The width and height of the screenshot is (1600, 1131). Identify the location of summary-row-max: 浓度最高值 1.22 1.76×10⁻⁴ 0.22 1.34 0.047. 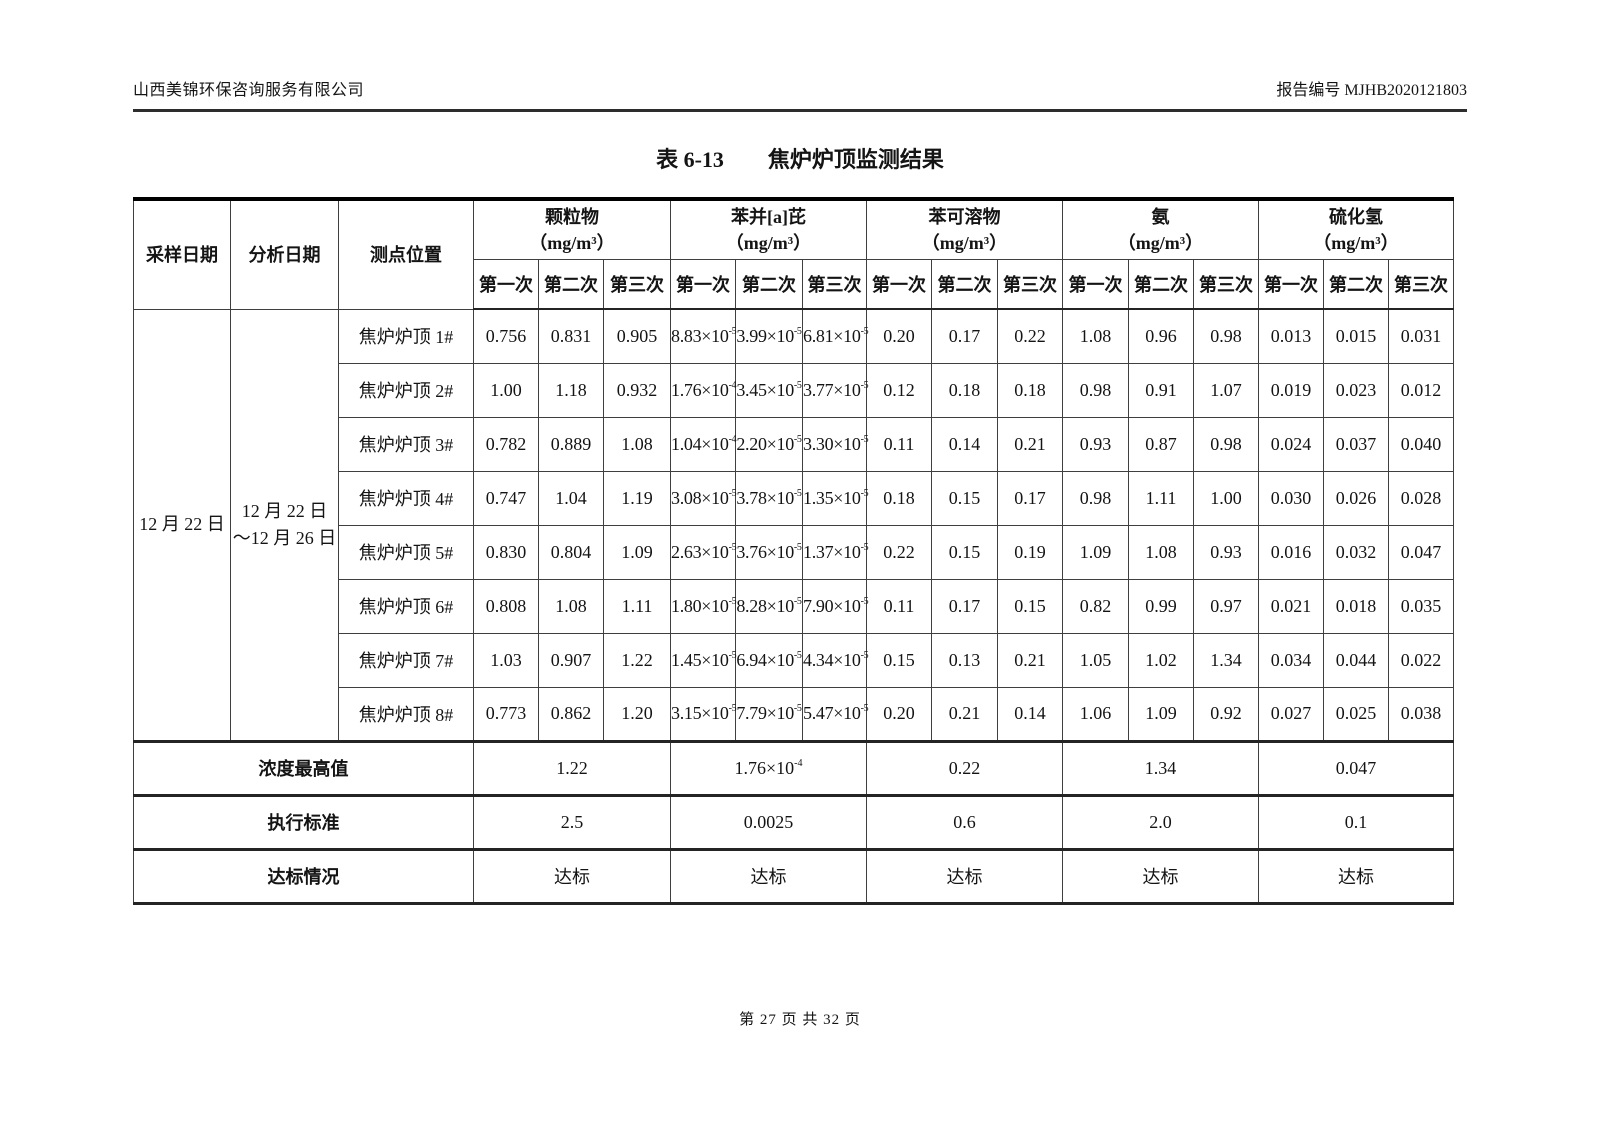
(793, 767).